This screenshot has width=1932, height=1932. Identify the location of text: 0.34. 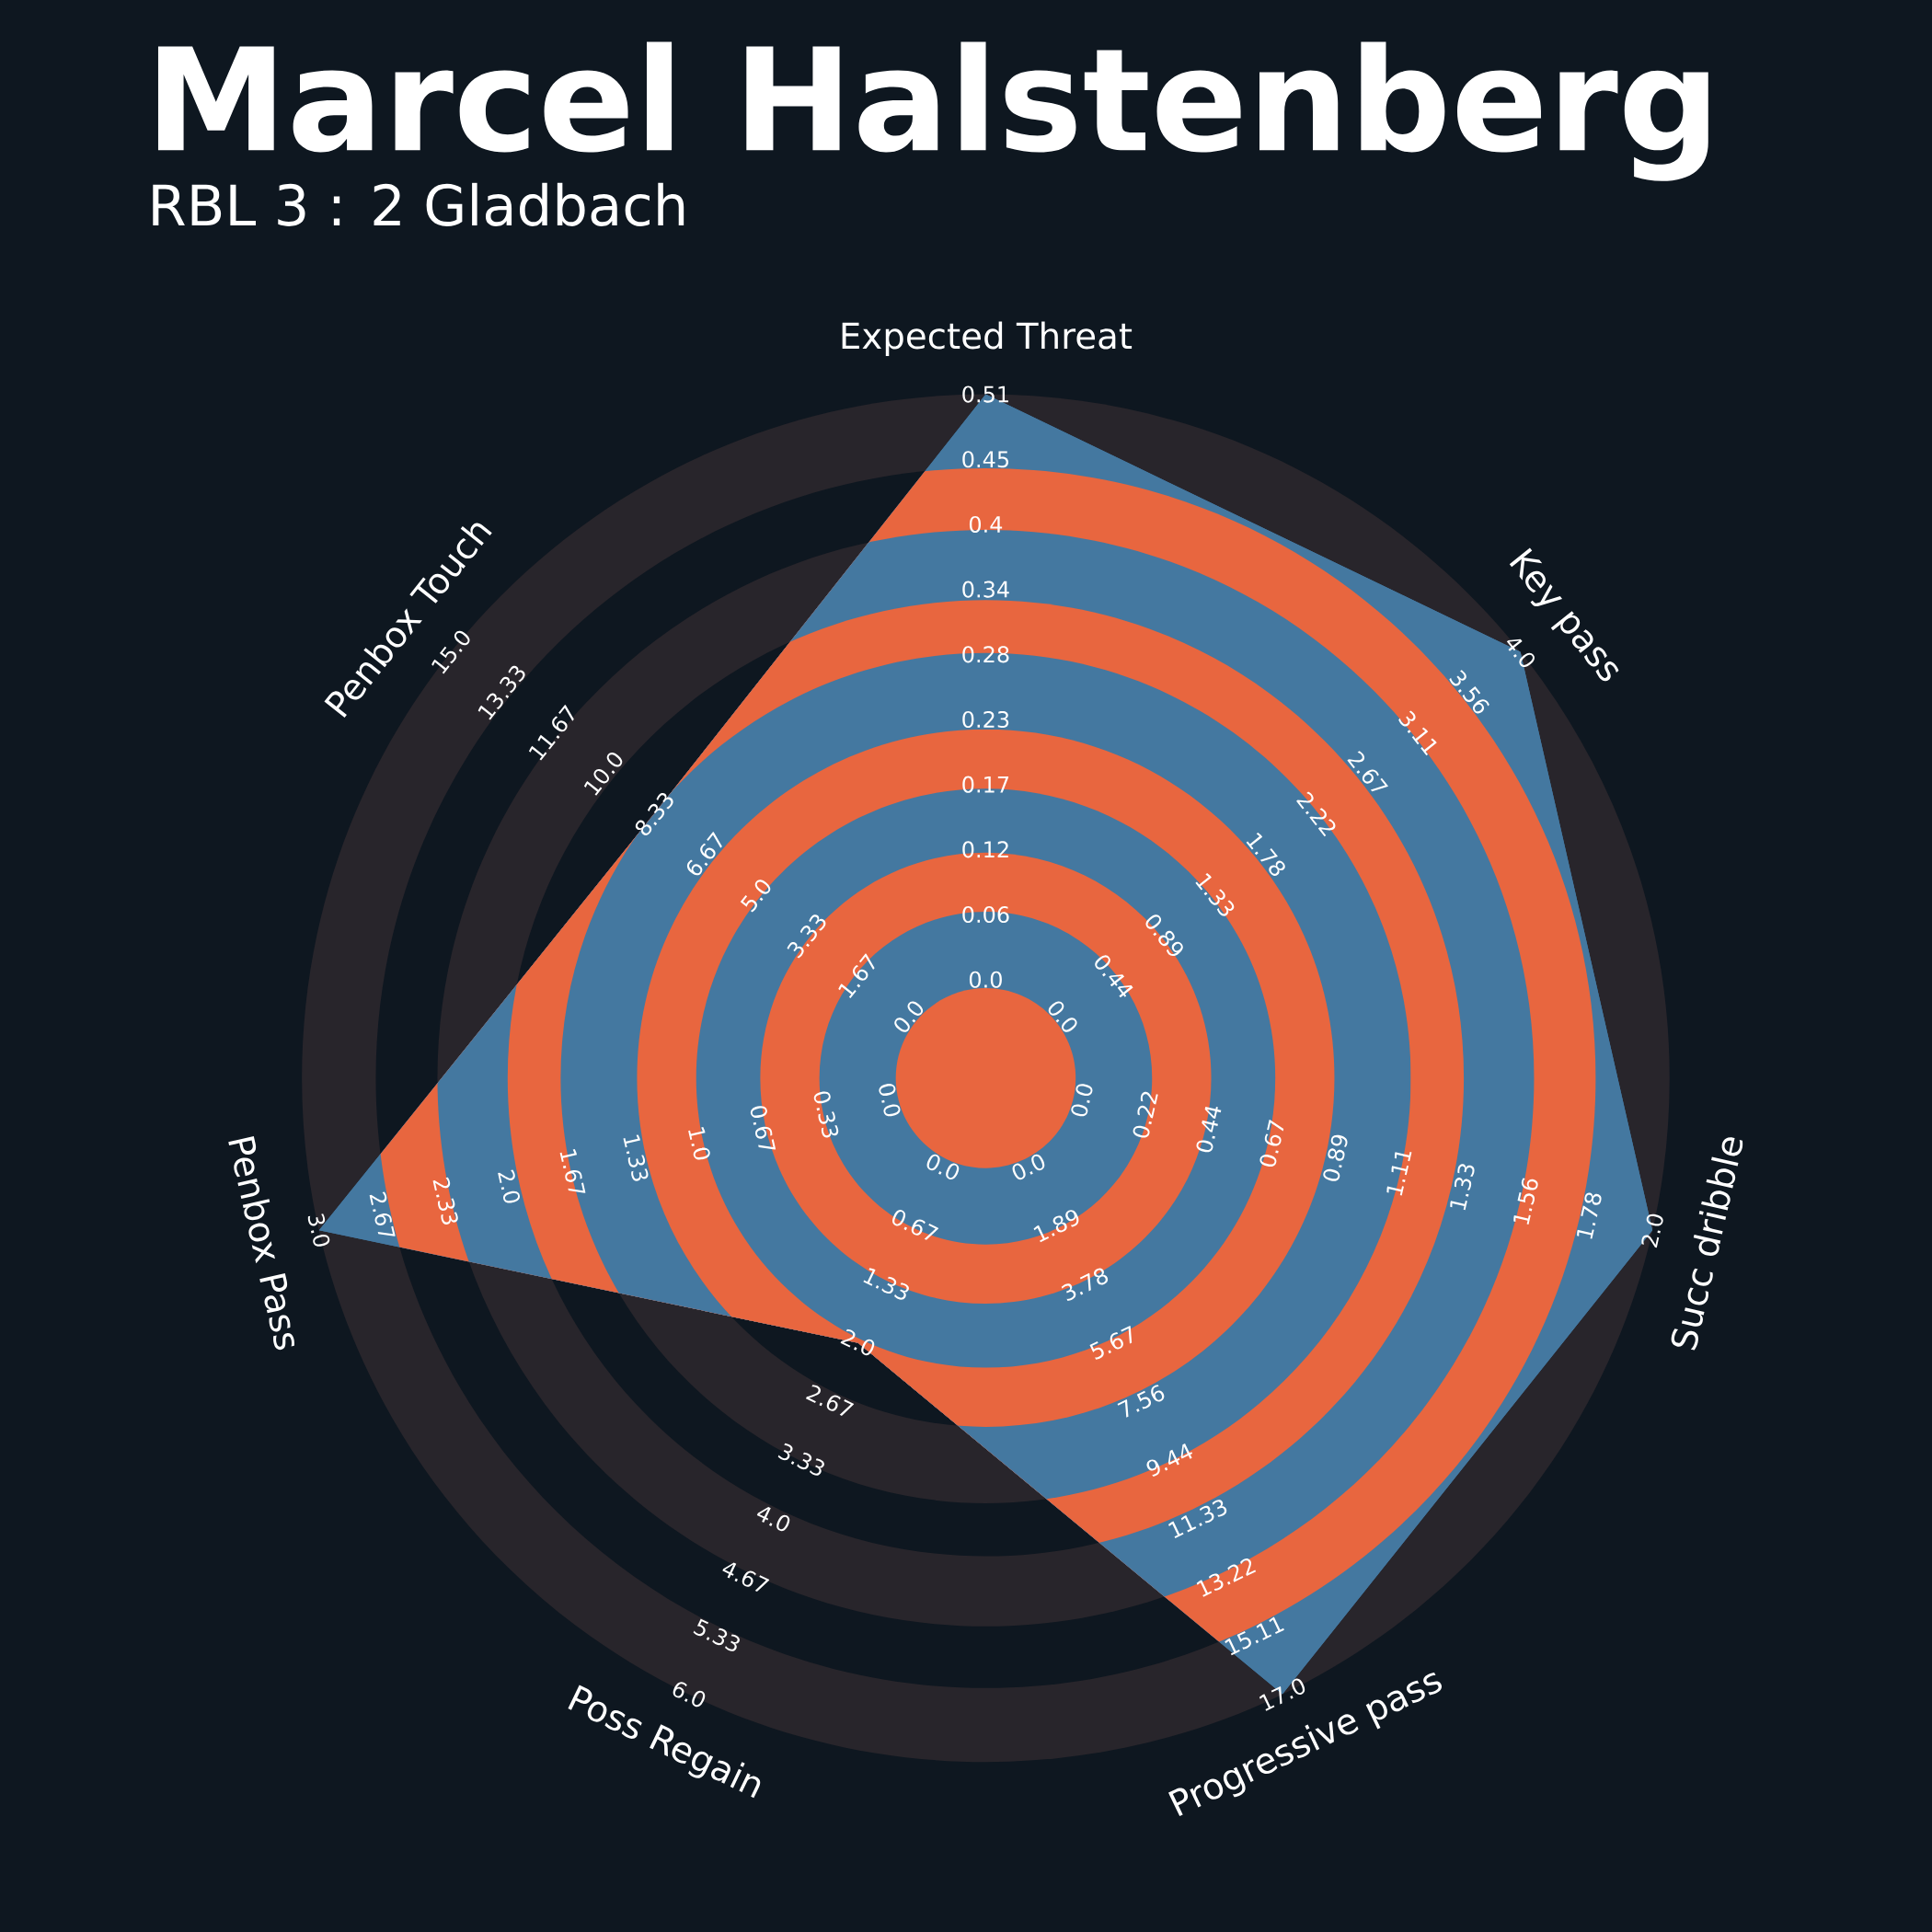
(985, 589).